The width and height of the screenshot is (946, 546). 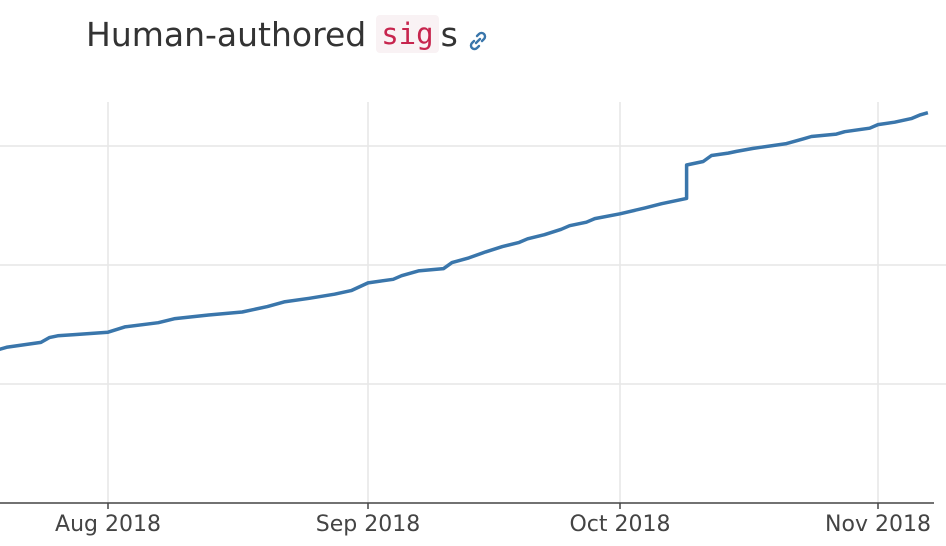 I want to click on x-tick-label: Oct 2018, so click(x=619, y=524).